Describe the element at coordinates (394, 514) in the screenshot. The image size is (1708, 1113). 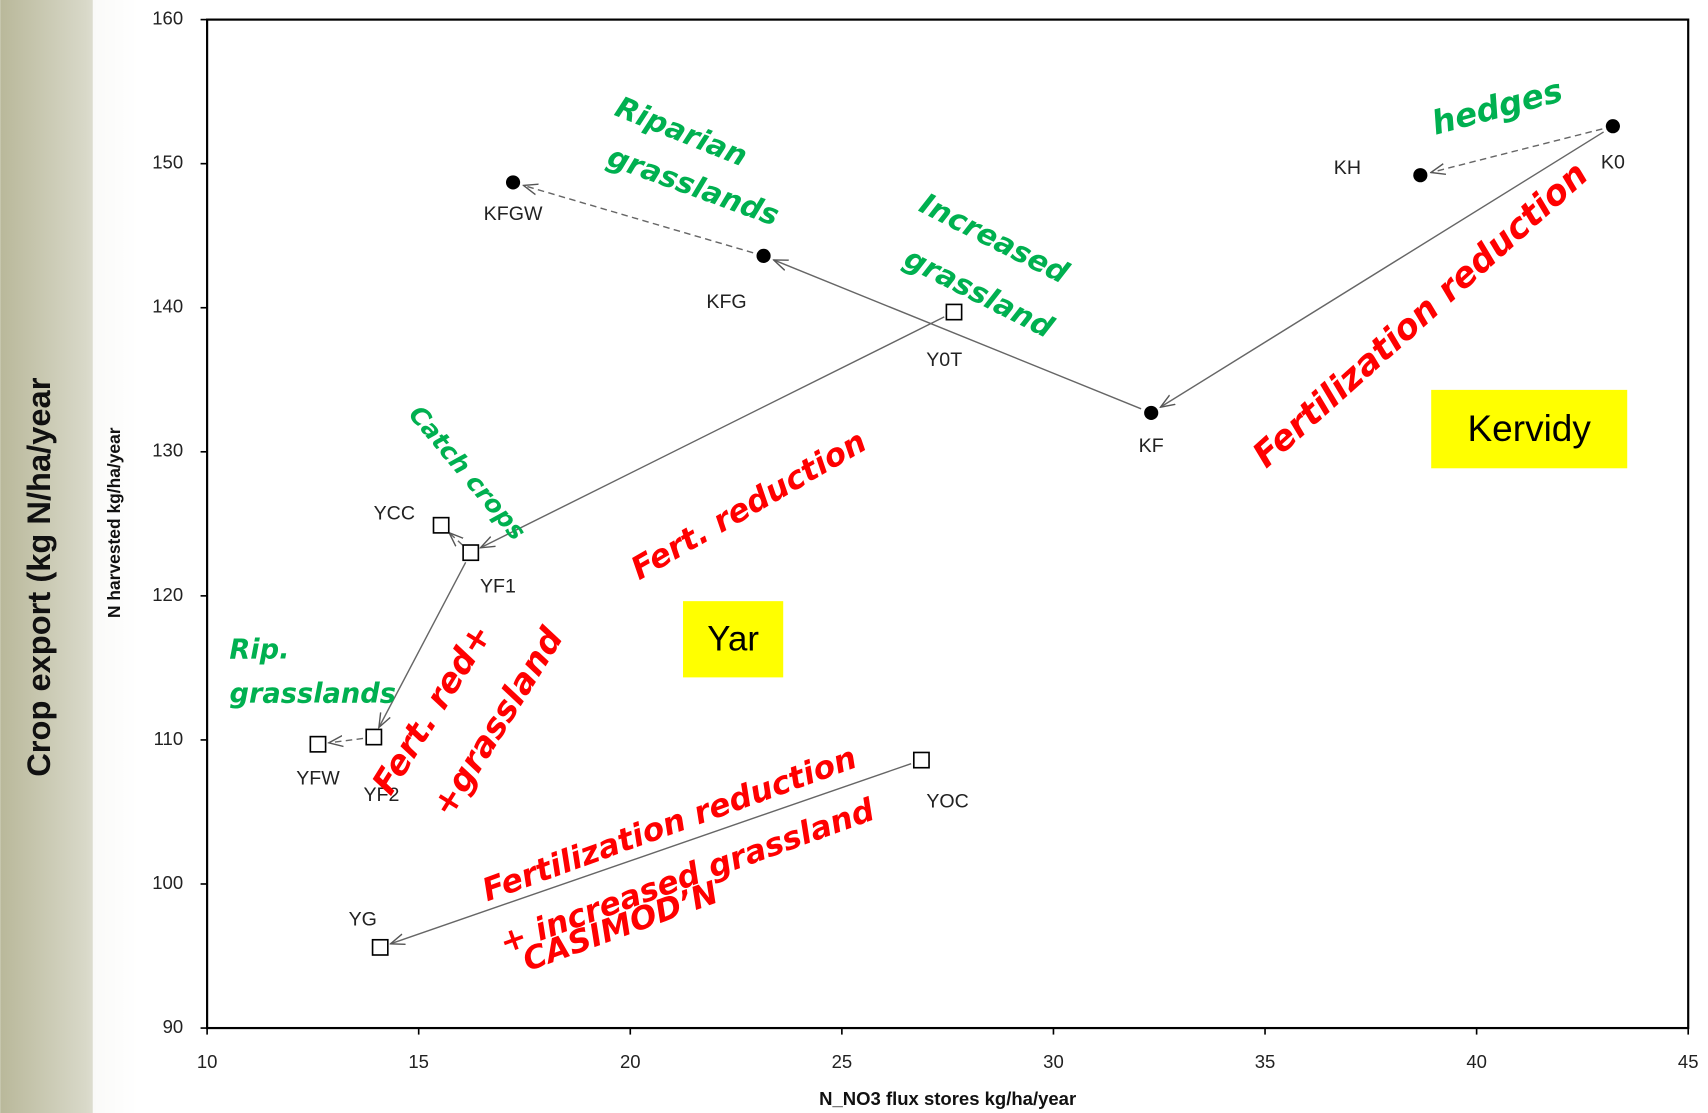
I see `point-label: YCC` at that location.